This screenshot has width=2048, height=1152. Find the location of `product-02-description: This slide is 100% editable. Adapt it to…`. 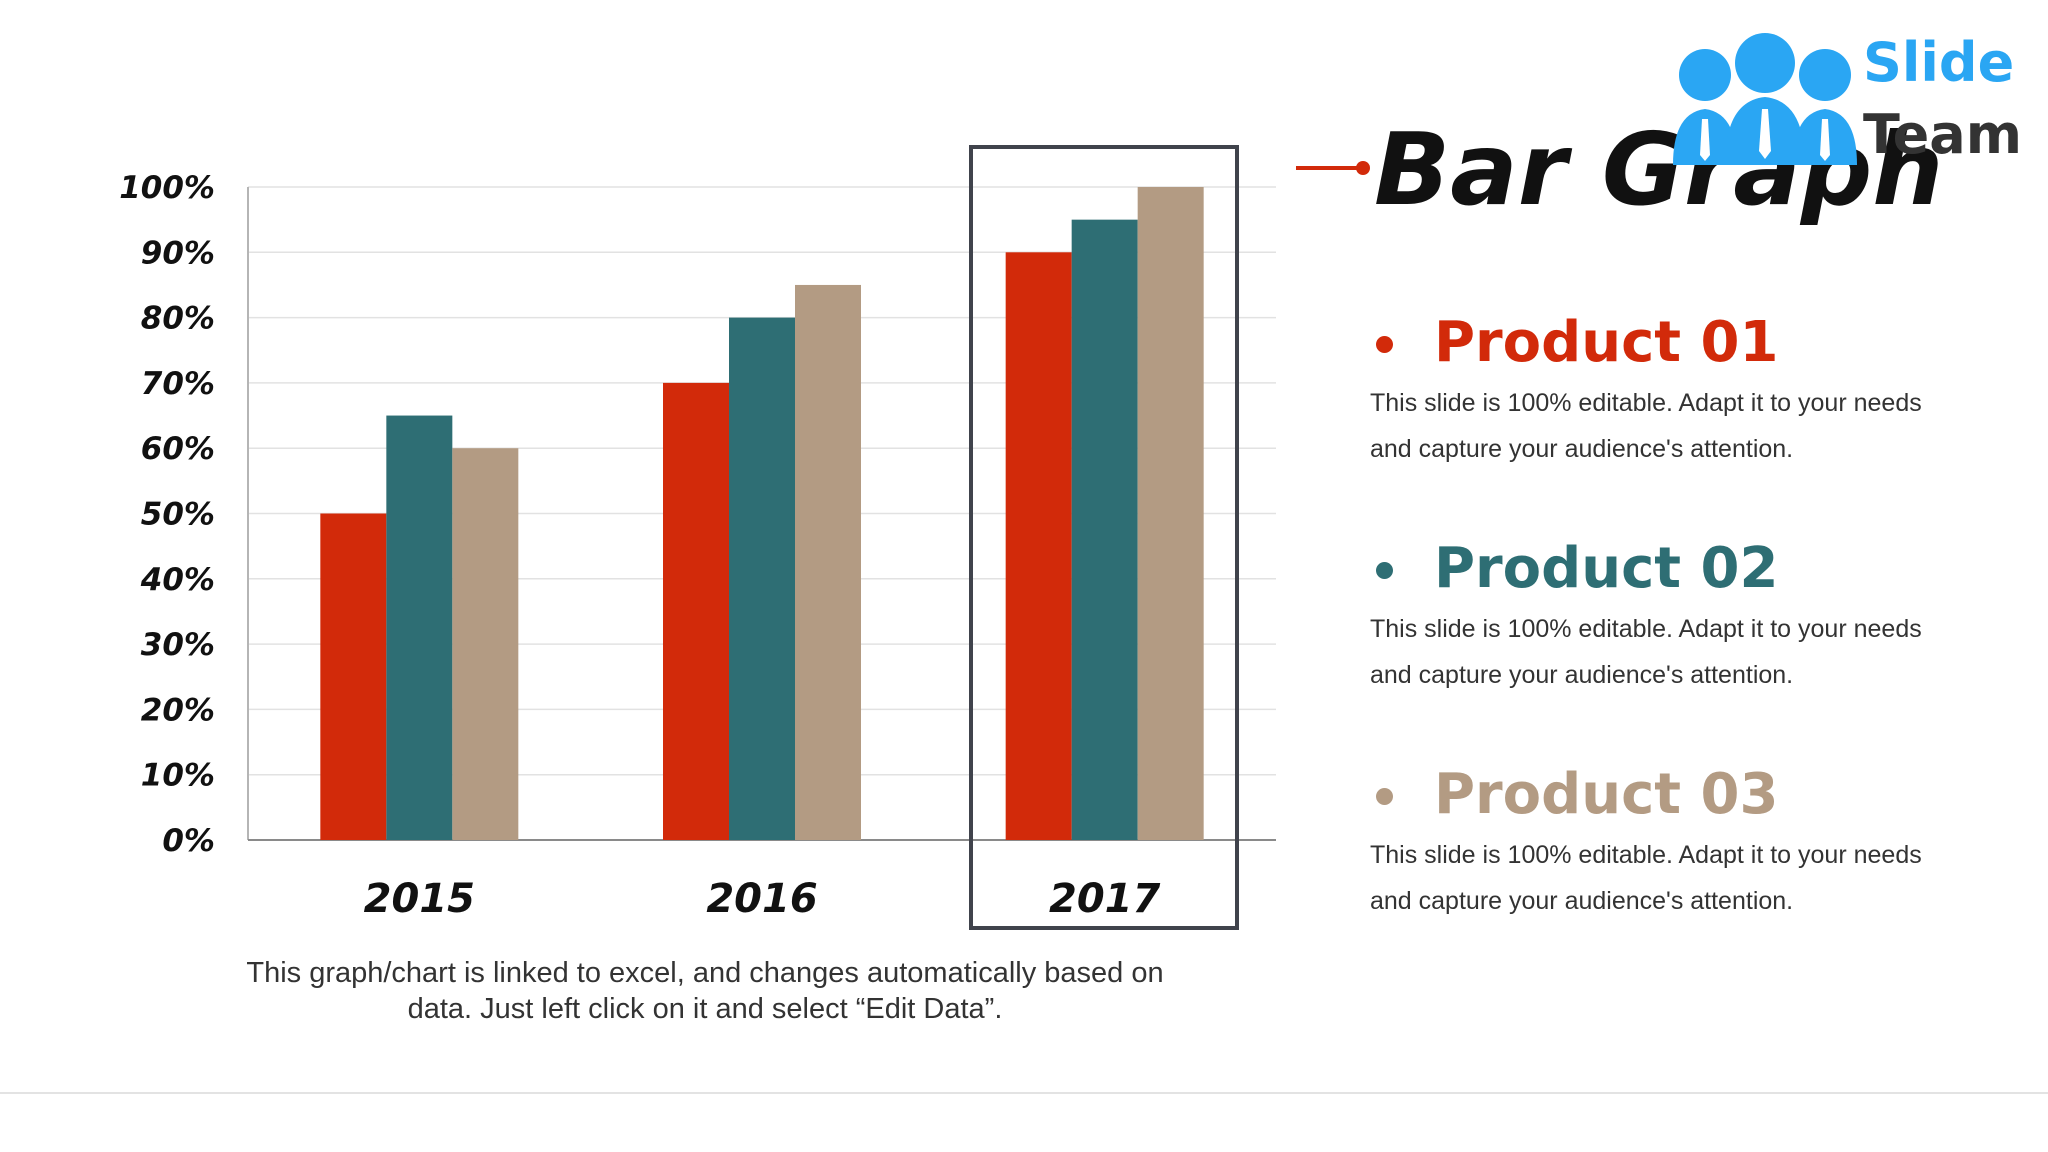

product-02-description: This slide is 100% editable. Adapt it to… is located at coordinates (1646, 652).